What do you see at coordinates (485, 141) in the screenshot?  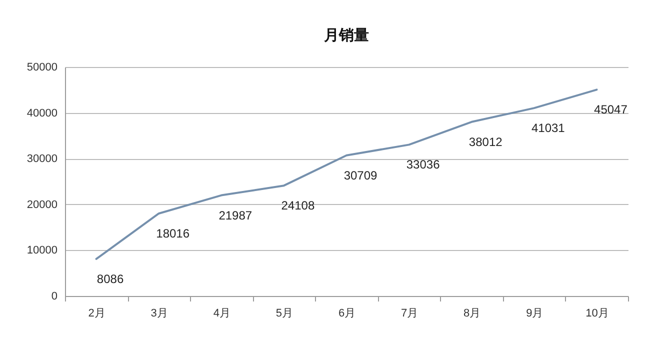 I see `data-label: 38012` at bounding box center [485, 141].